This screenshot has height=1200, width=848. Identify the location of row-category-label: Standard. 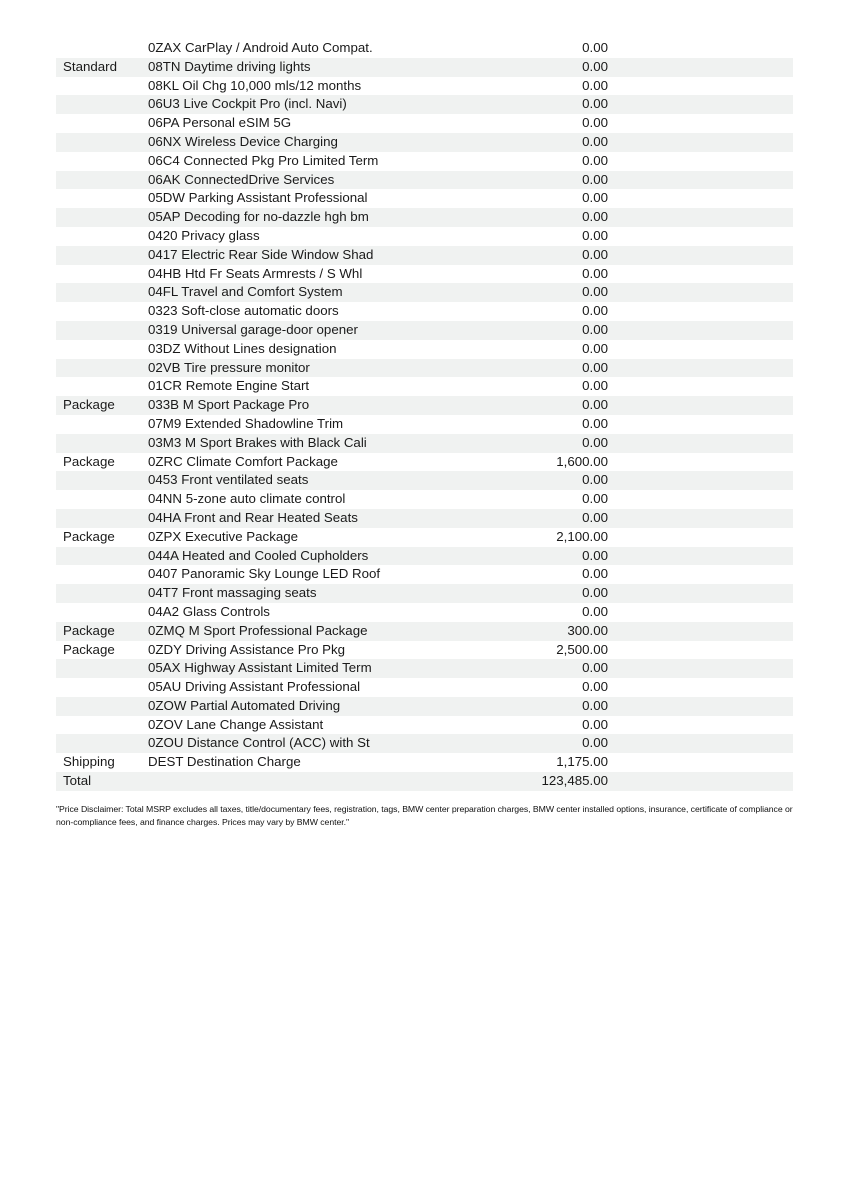
(90, 66).